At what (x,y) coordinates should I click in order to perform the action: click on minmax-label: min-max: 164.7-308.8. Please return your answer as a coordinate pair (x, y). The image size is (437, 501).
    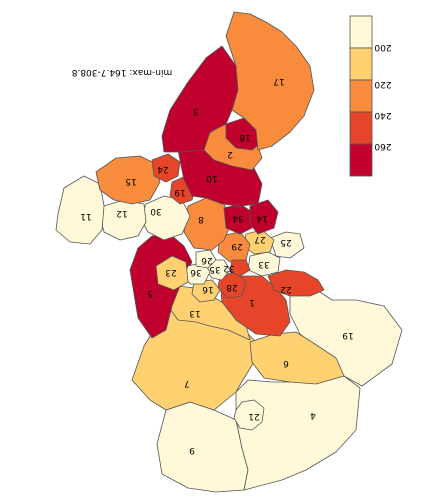
    Looking at the image, I should click on (121, 72).